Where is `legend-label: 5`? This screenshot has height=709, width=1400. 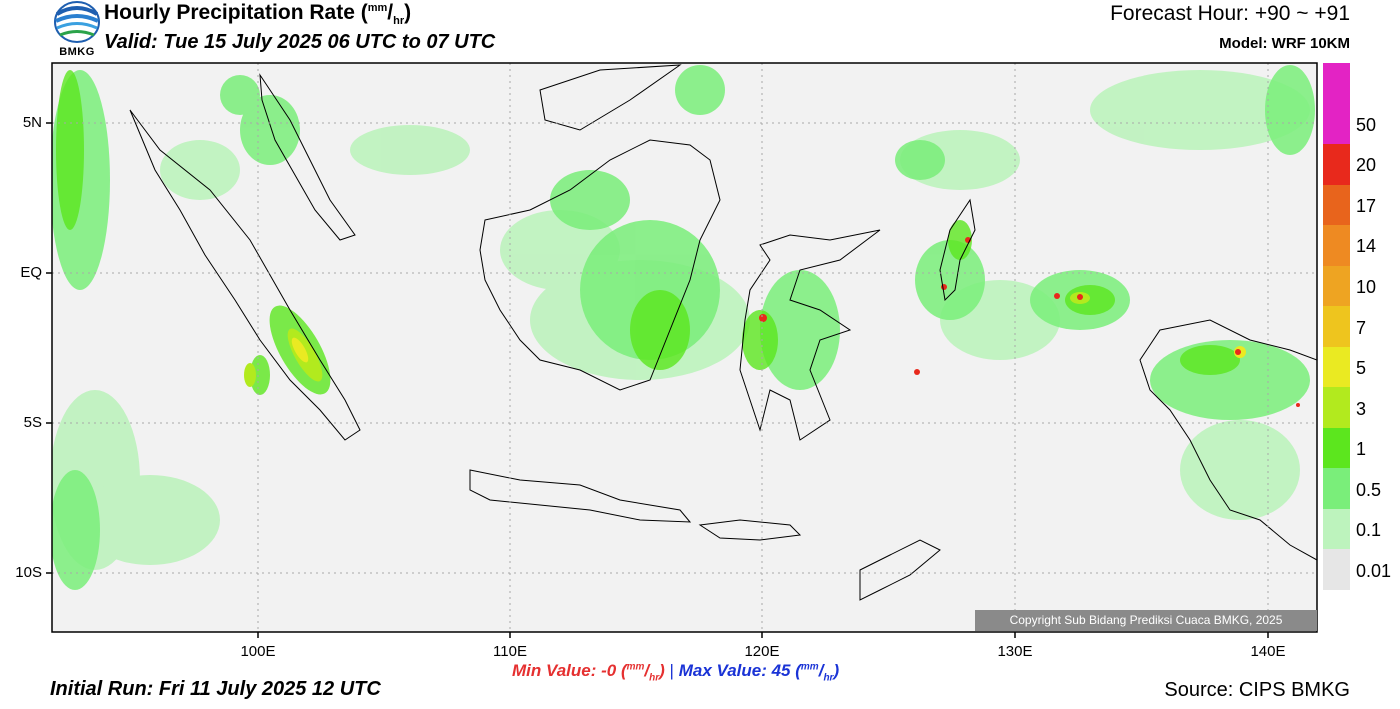 legend-label: 5 is located at coordinates (1361, 368).